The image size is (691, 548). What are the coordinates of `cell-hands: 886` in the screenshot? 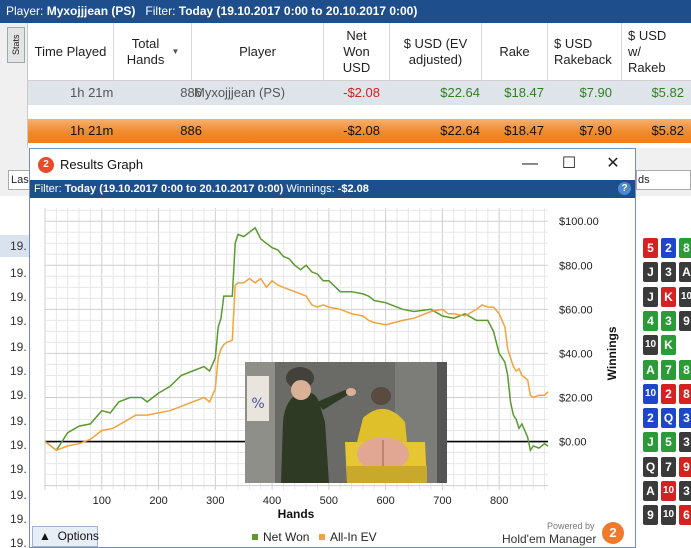 It's located at (191, 92).